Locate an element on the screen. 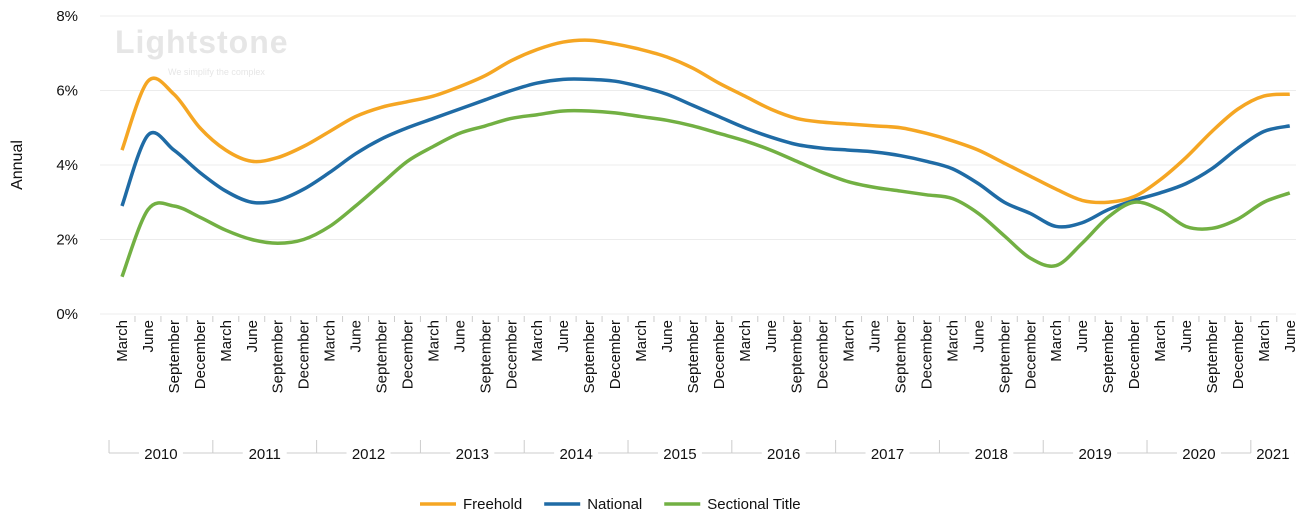 Image resolution: width=1296 pixels, height=516 pixels. year-label: 2015 is located at coordinates (679, 454).